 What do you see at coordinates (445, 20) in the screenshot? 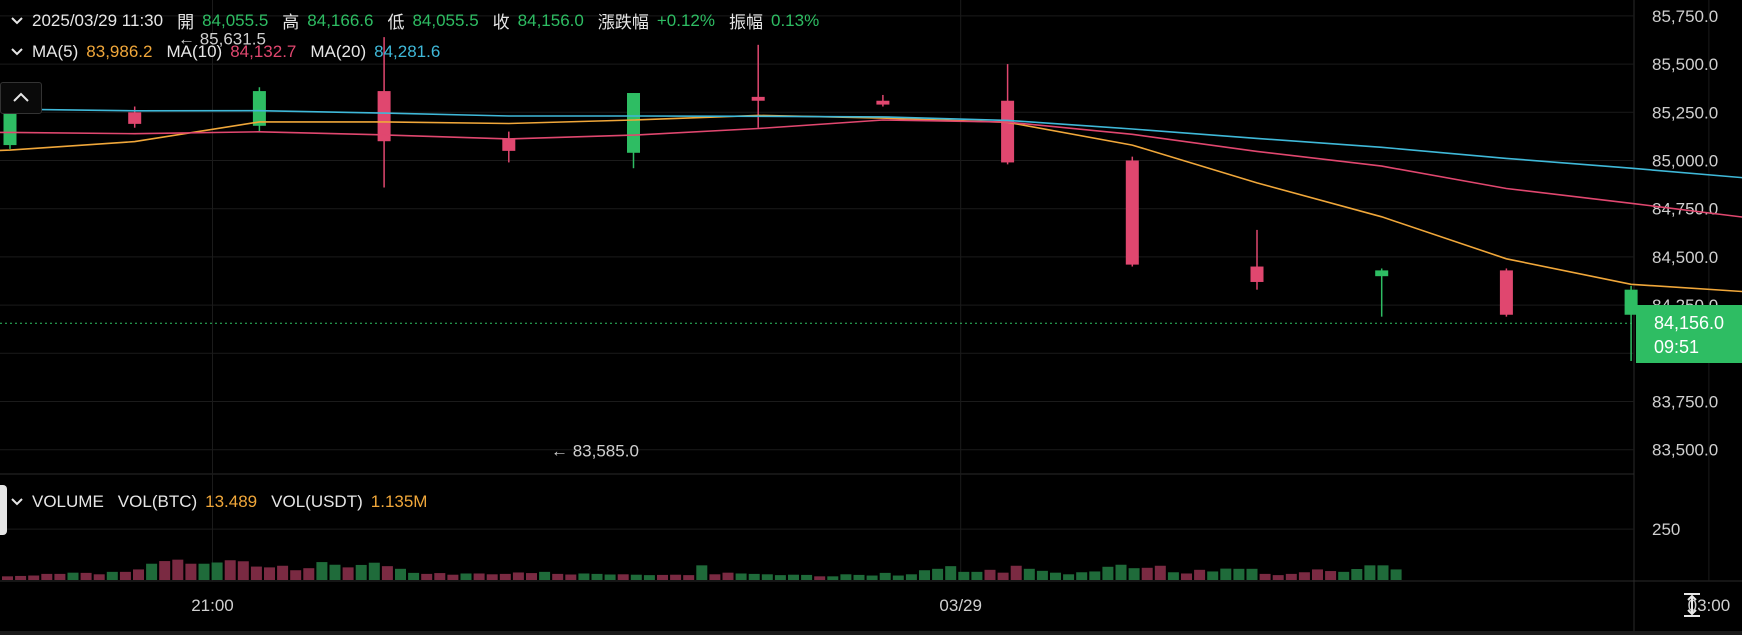
I see `low-value: 84,055.5` at bounding box center [445, 20].